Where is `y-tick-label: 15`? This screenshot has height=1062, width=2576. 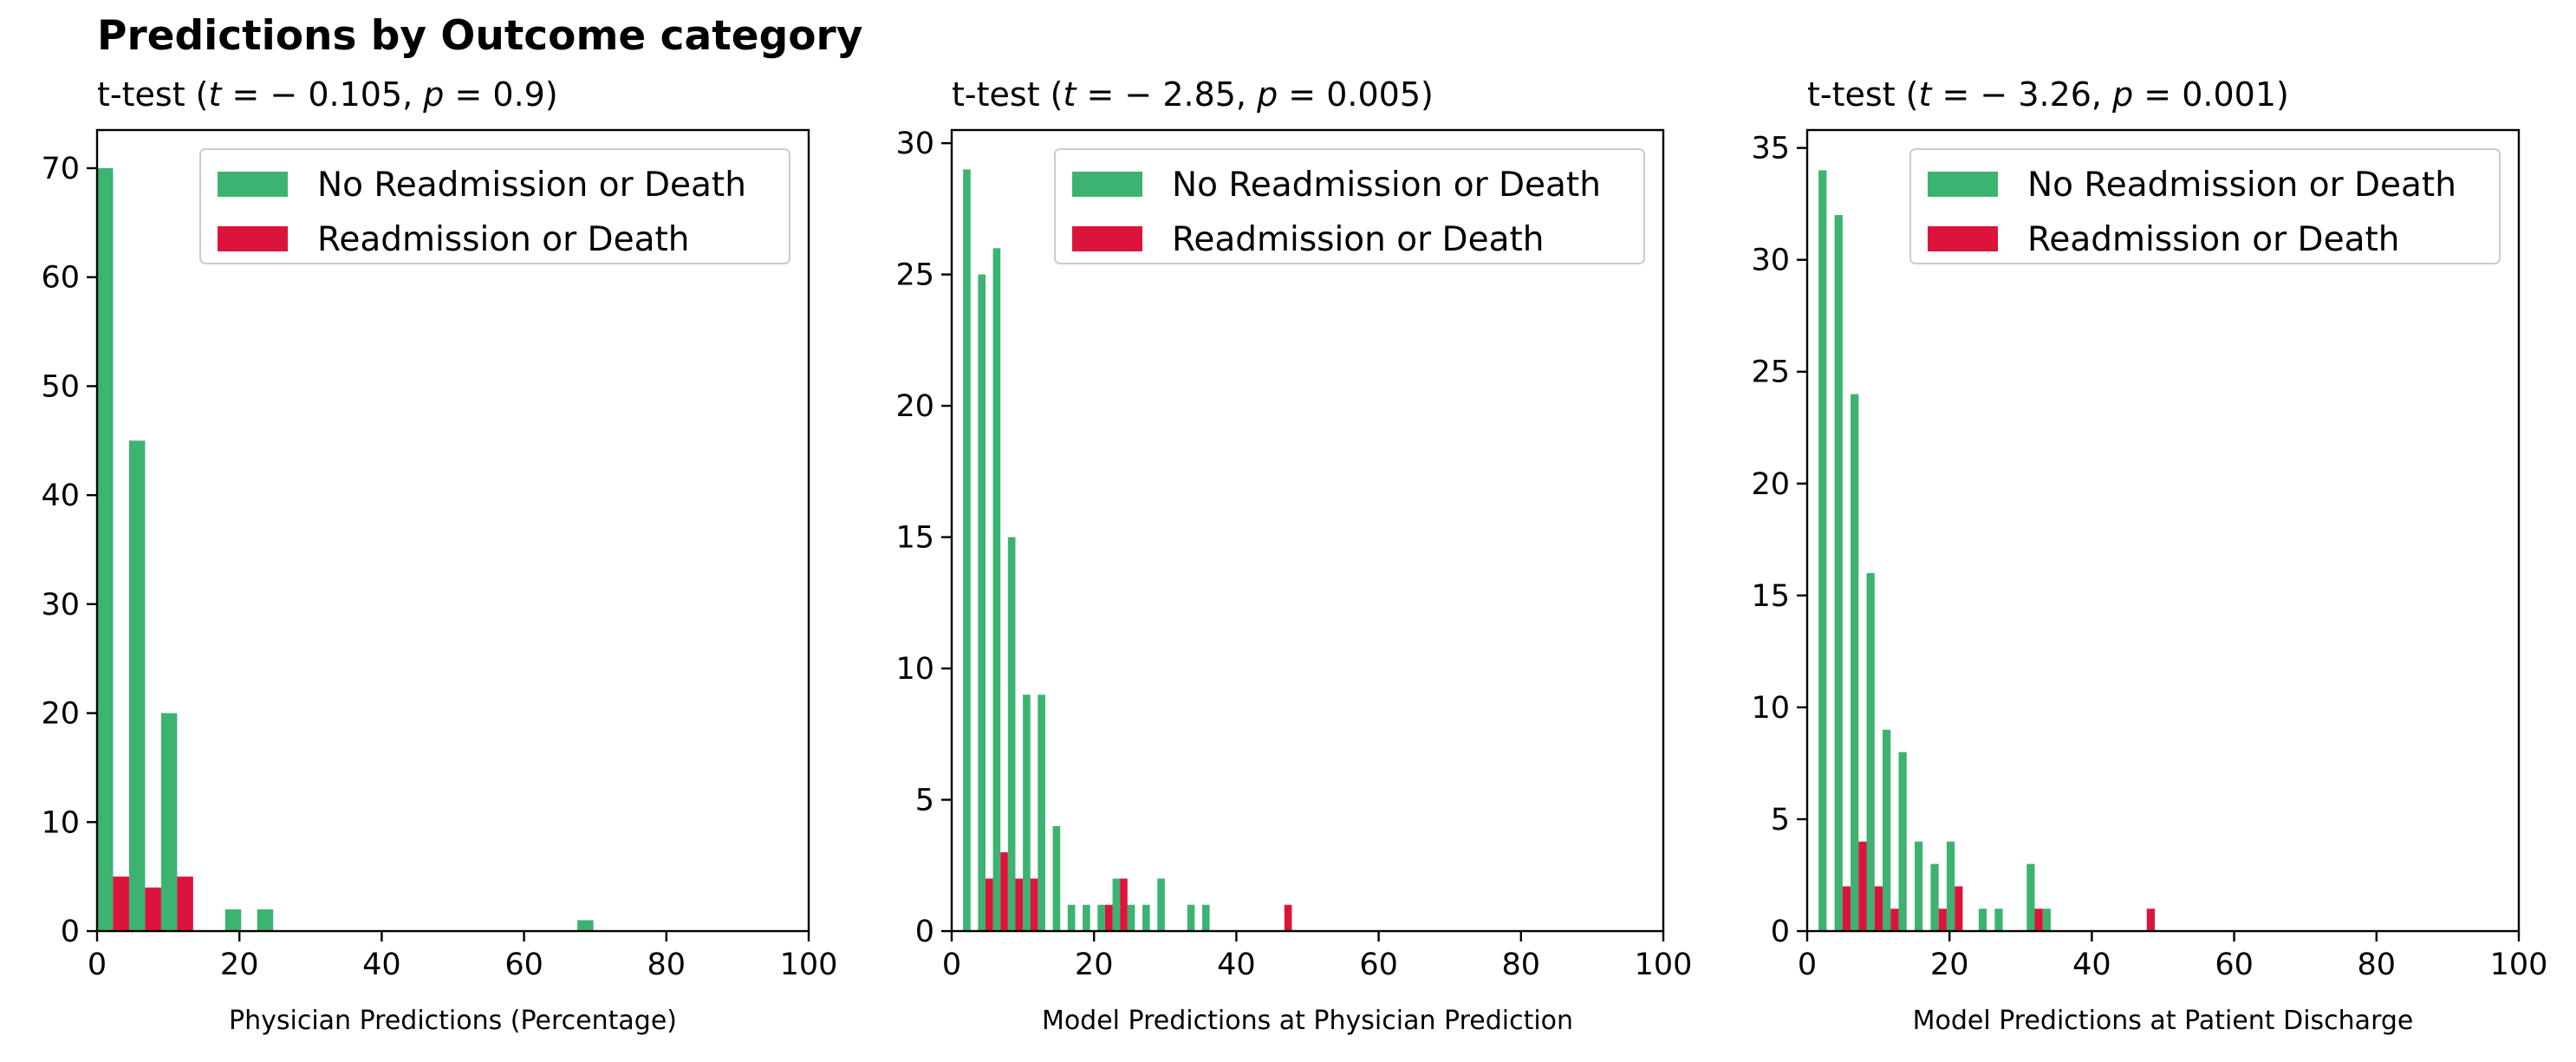
y-tick-label: 15 is located at coordinates (1770, 596).